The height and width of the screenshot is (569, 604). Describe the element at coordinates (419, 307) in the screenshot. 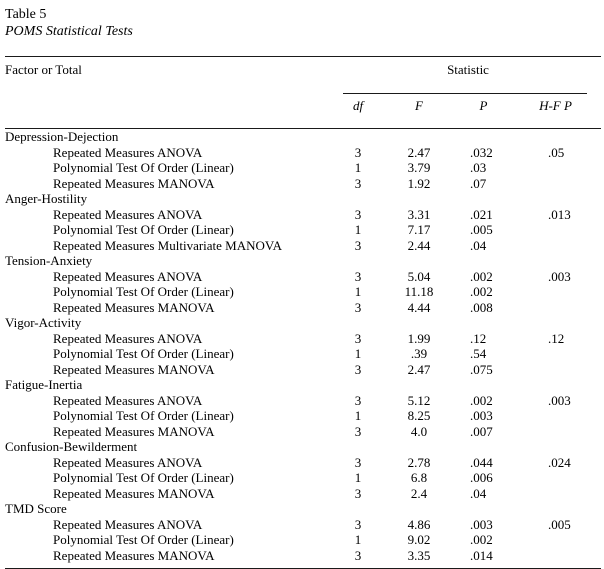

I see `f-value: 4.44` at that location.